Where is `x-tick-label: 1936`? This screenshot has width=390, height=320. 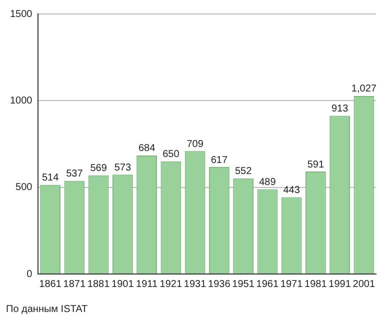
x-tick-label: 1936 is located at coordinates (219, 284).